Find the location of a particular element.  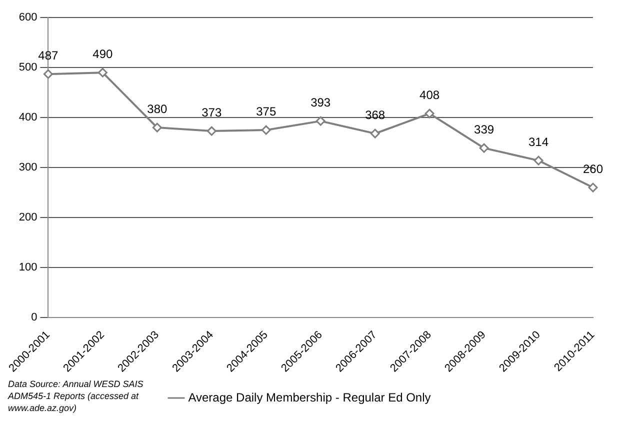

data-label: 380 is located at coordinates (157, 109).